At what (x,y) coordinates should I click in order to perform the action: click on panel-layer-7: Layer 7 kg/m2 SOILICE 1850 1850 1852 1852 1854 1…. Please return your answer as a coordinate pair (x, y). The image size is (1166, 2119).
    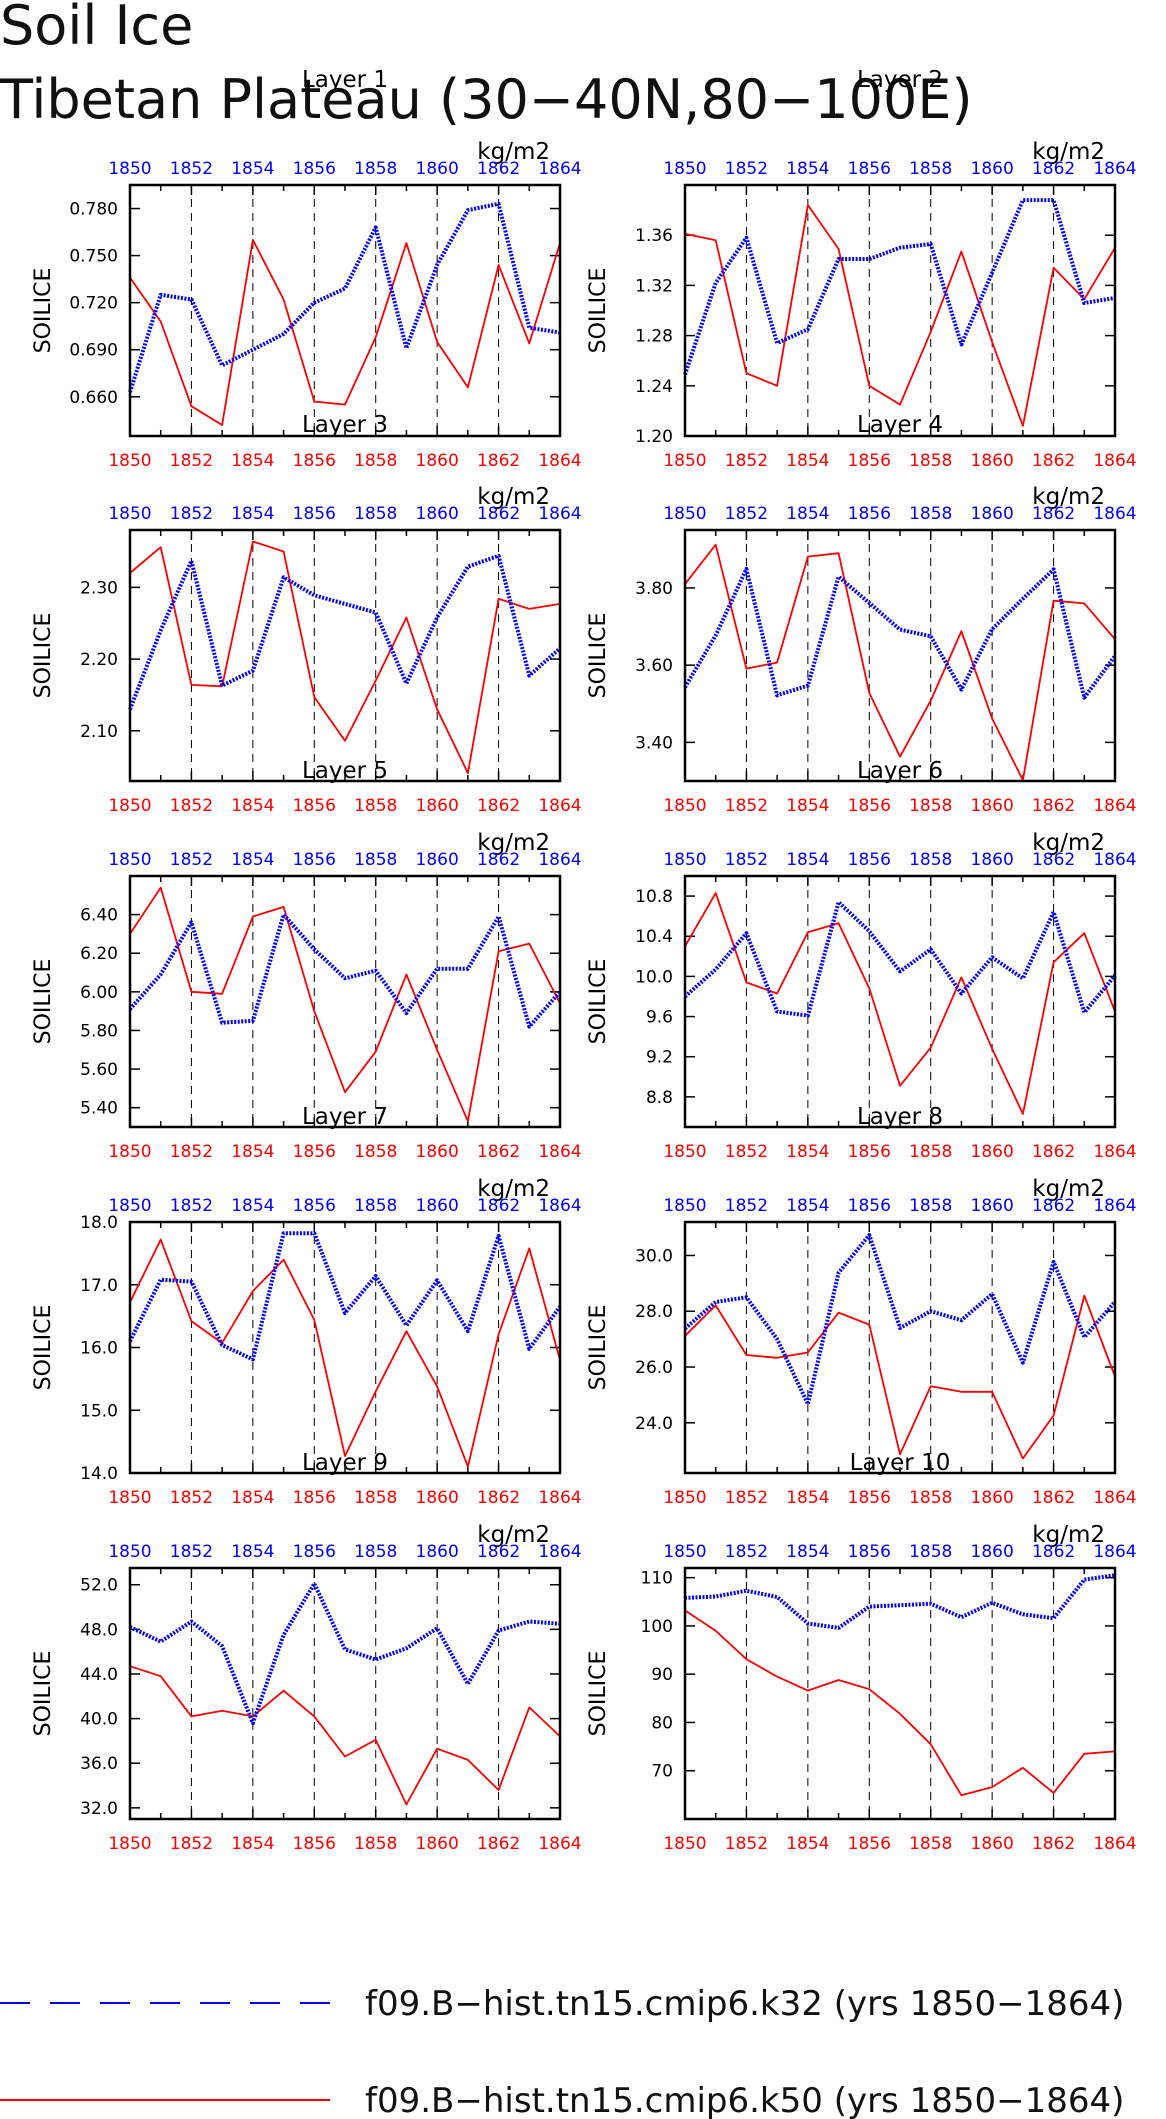
    Looking at the image, I should click on (306, 1306).